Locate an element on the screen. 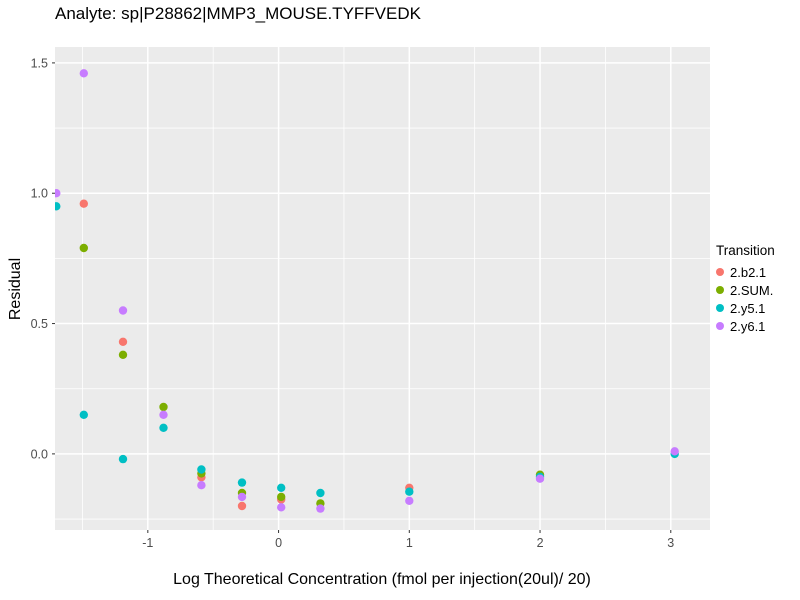  legend-item-label: 2.y5.1 is located at coordinates (748, 308).